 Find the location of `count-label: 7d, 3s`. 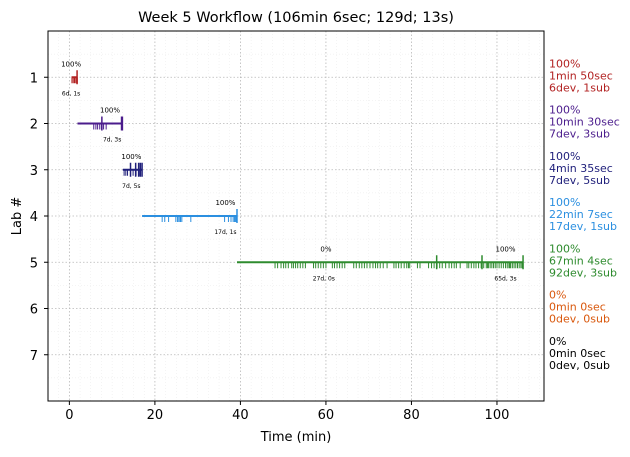

count-label: 7d, 3s is located at coordinates (112, 140).